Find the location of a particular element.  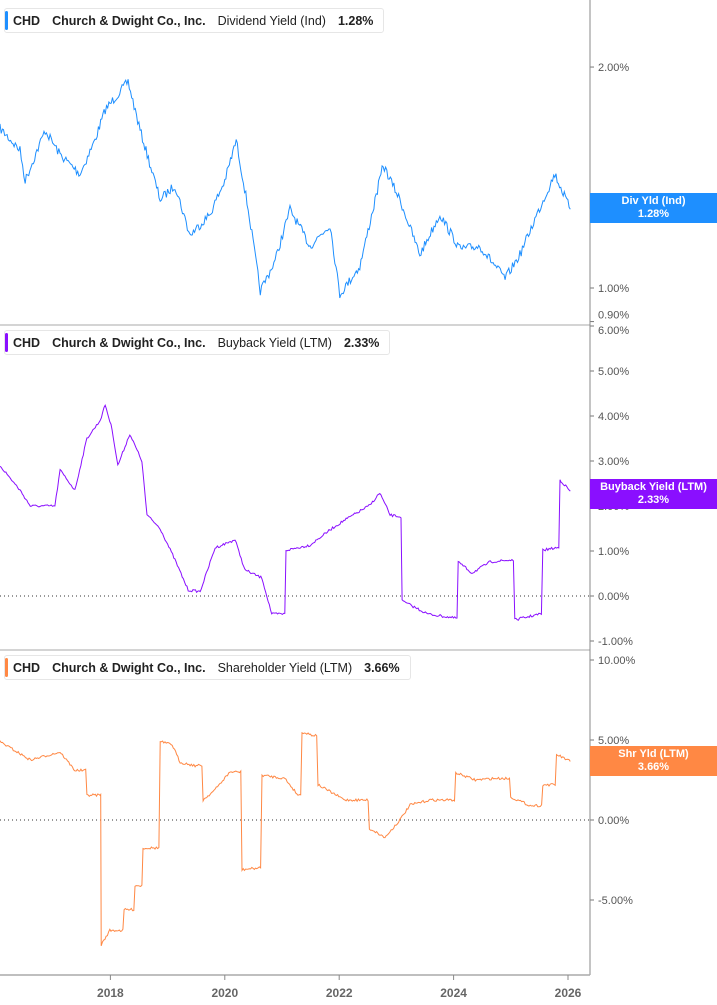

y-tick-label: 10.00% is located at coordinates (617, 661).